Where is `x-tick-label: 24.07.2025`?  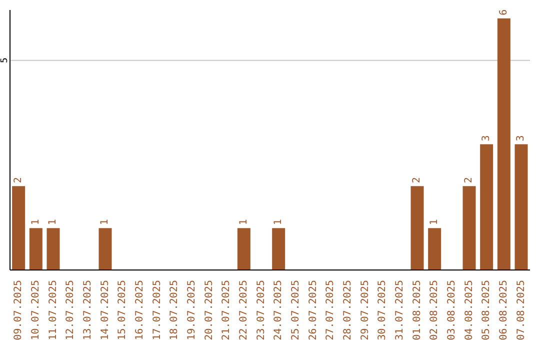
x-tick-label: 24.07.2025 is located at coordinates (278, 310).